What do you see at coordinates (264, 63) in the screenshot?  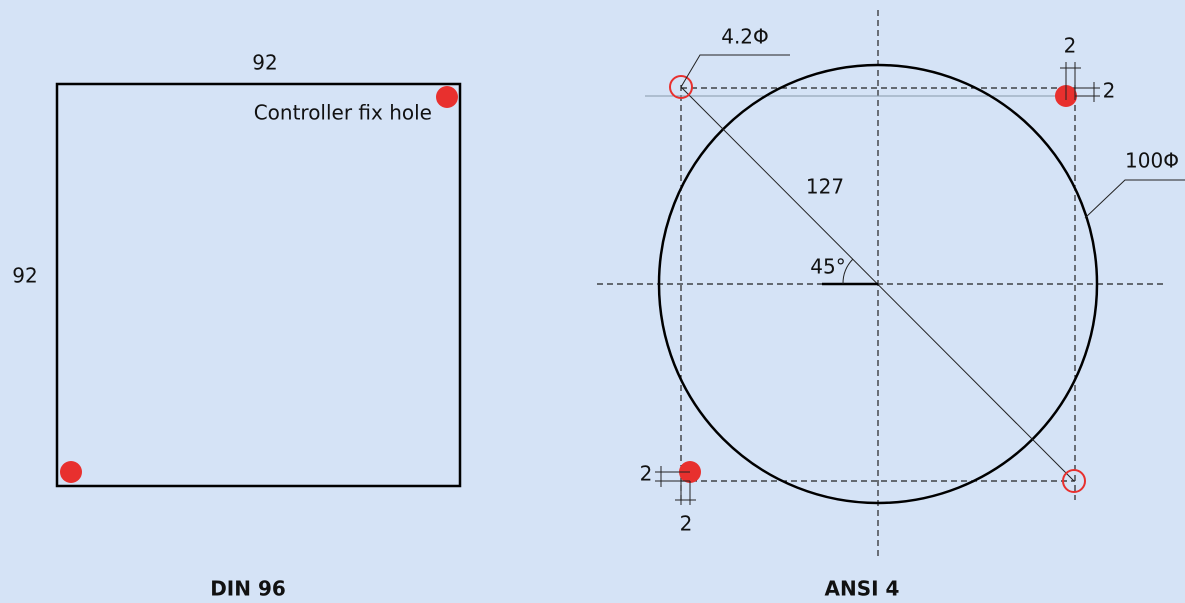 I see `width-label: 92` at bounding box center [264, 63].